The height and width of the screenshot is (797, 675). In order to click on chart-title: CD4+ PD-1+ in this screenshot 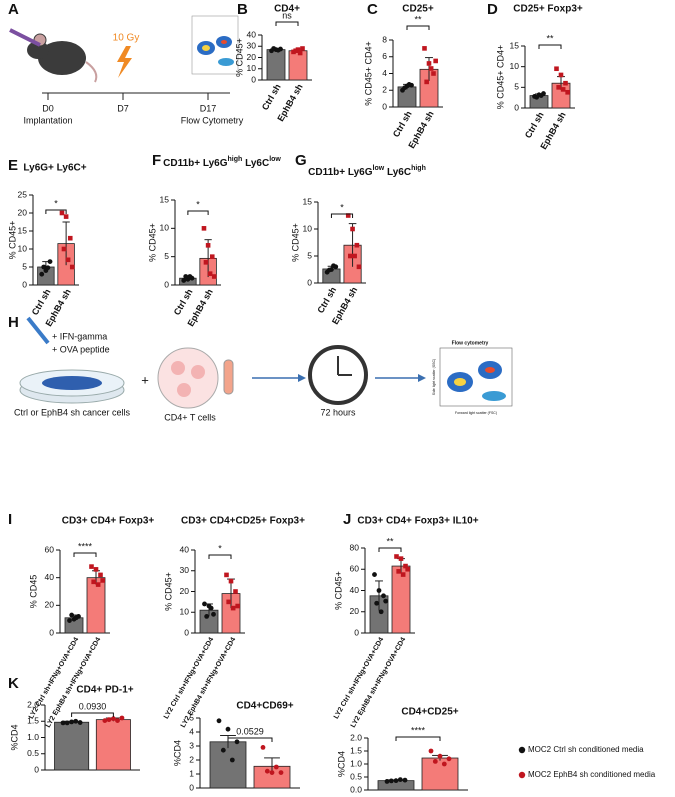, I will do `click(104, 690)`.